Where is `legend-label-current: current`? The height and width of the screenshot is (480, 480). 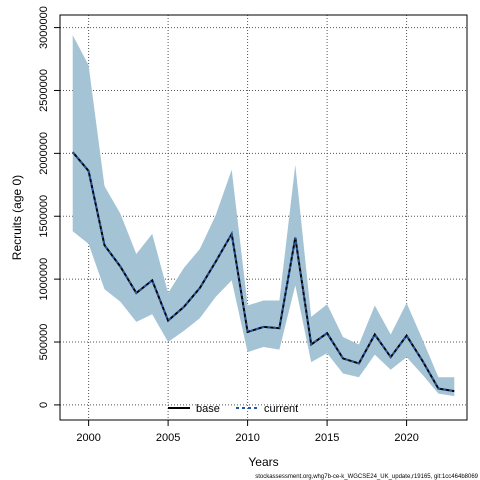
legend-label-current: current is located at coordinates (281, 409).